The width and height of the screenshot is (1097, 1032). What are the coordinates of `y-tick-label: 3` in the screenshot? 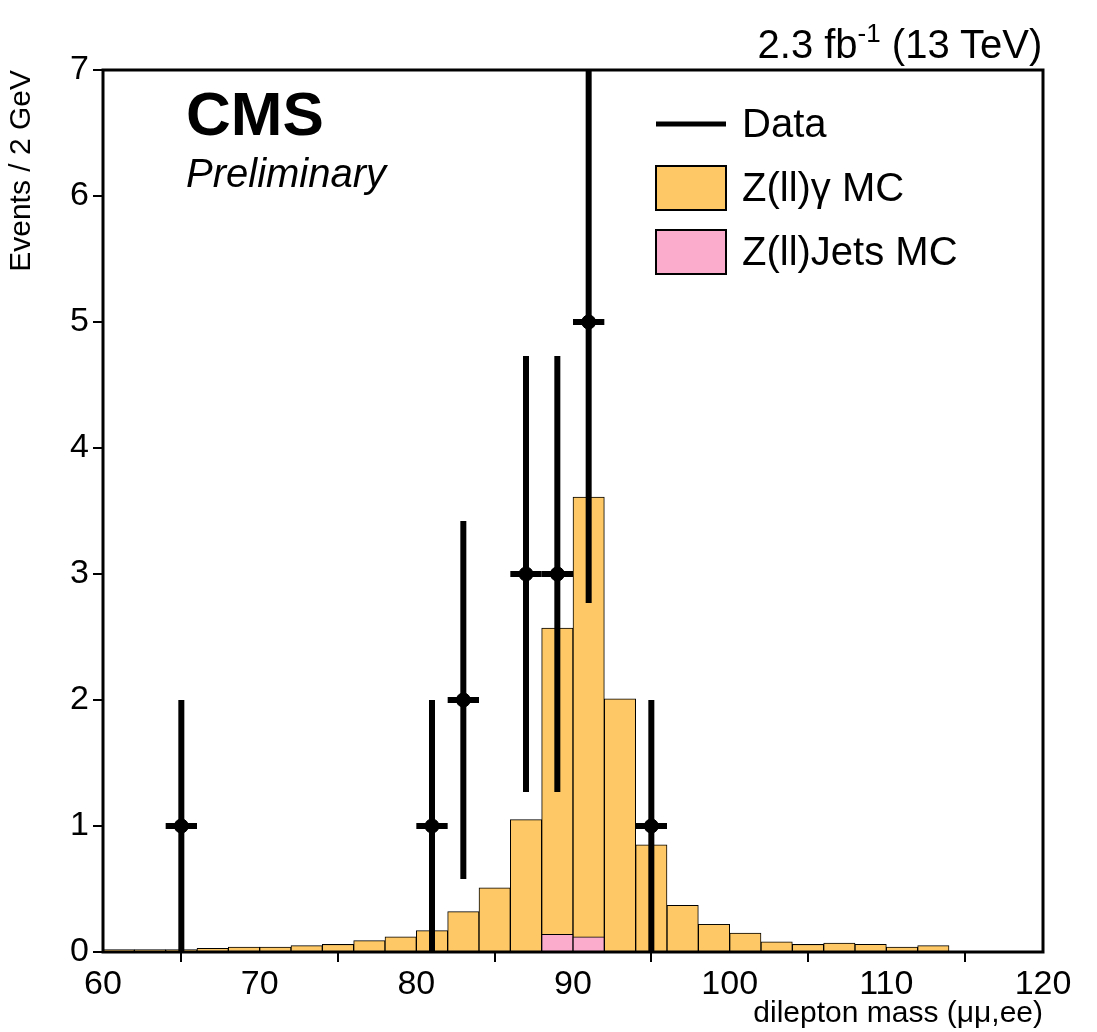 It's located at (79, 571).